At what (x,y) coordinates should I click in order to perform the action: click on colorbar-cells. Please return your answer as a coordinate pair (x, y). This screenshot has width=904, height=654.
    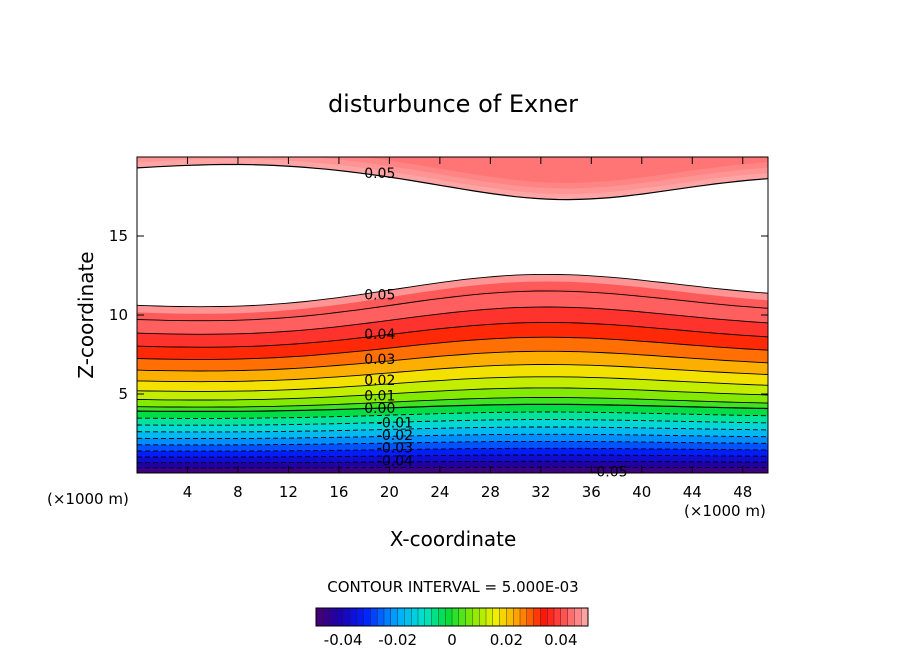
    Looking at the image, I should click on (452, 617).